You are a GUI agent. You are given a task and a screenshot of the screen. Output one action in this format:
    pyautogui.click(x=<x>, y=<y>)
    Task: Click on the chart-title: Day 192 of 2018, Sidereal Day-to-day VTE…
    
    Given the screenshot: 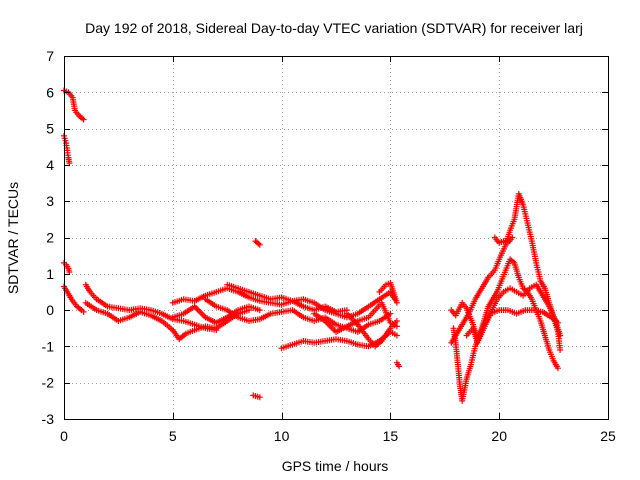 What is the action you would take?
    pyautogui.click(x=334, y=28)
    